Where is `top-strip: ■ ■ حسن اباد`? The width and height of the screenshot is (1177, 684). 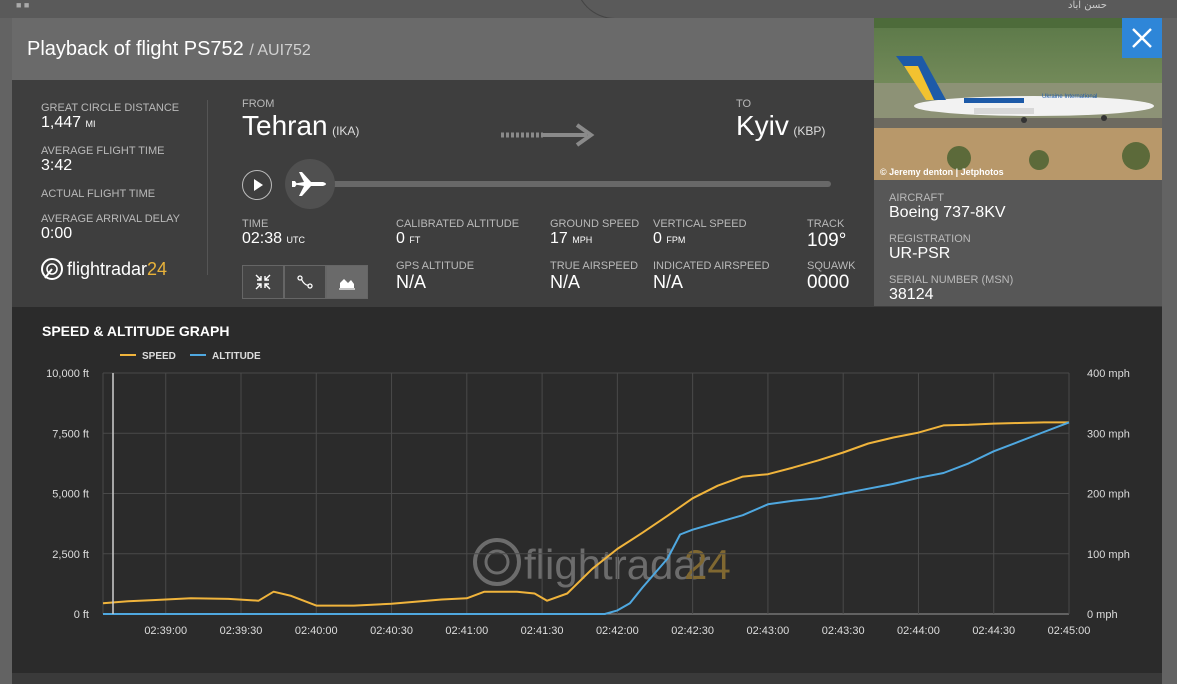
top-strip: ■ ■ حسن اباد is located at coordinates (588, 9).